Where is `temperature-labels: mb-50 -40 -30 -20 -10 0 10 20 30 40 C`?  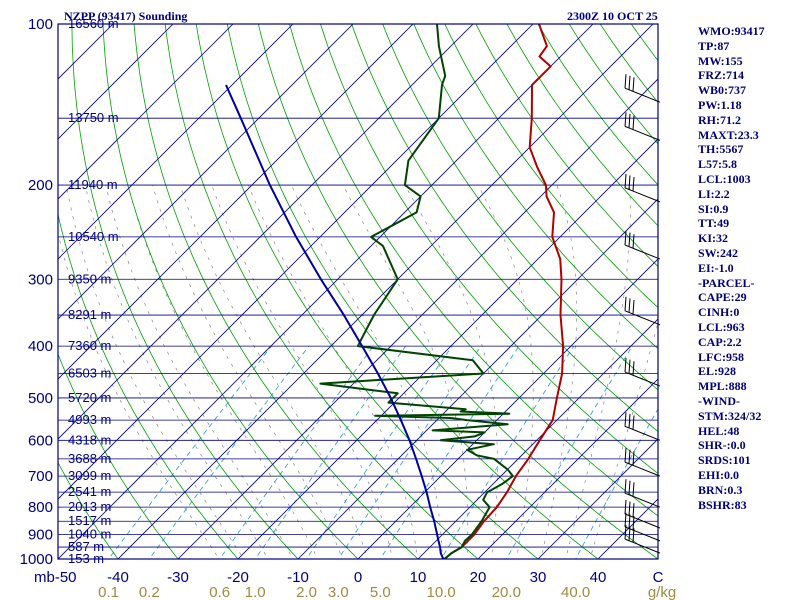 temperature-labels: mb-50 -40 -30 -20 -10 0 10 20 30 40 C is located at coordinates (349, 577).